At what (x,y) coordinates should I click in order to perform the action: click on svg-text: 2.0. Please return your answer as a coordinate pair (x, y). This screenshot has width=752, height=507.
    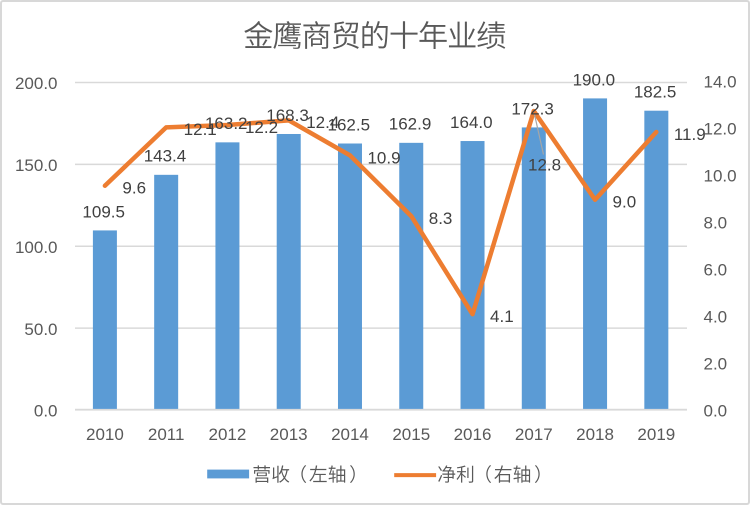
    Looking at the image, I should click on (716, 363).